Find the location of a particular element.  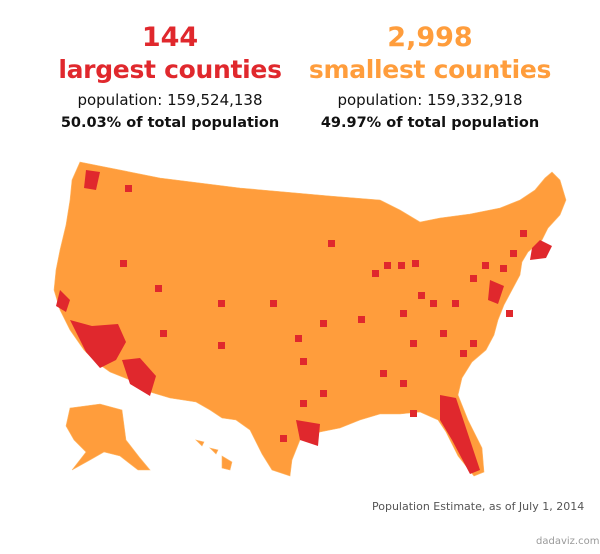

smallest-share: 49.97% of total population is located at coordinates (430, 123).